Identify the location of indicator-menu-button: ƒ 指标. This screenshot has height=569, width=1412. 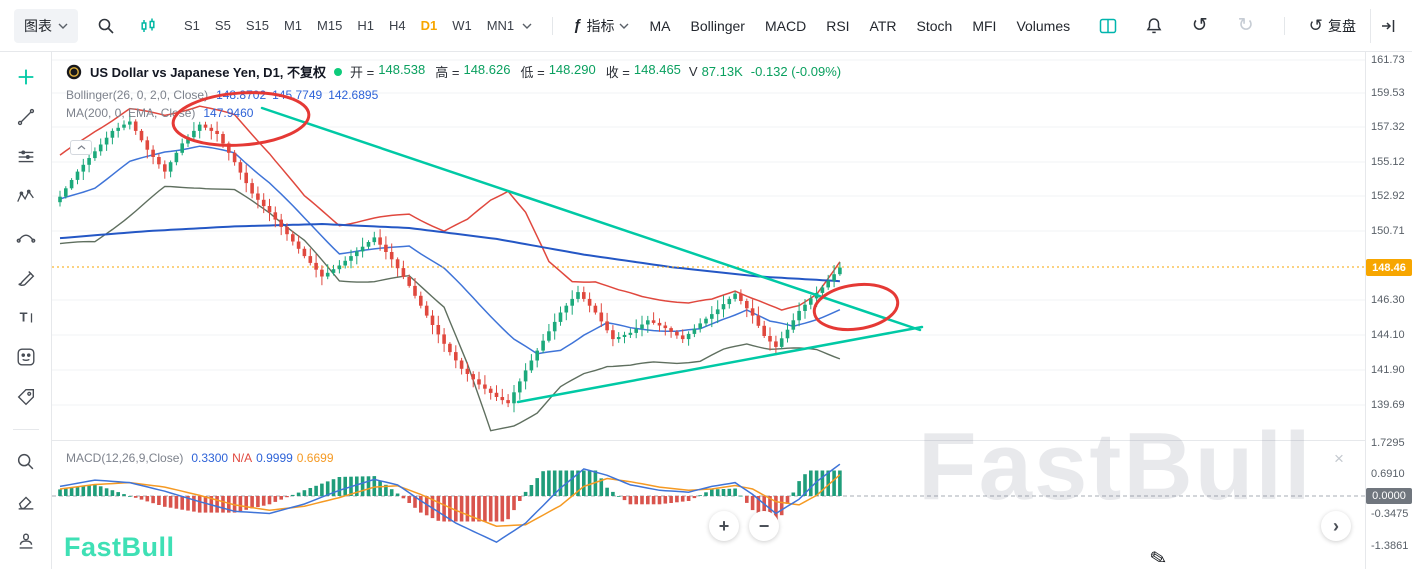
(601, 26).